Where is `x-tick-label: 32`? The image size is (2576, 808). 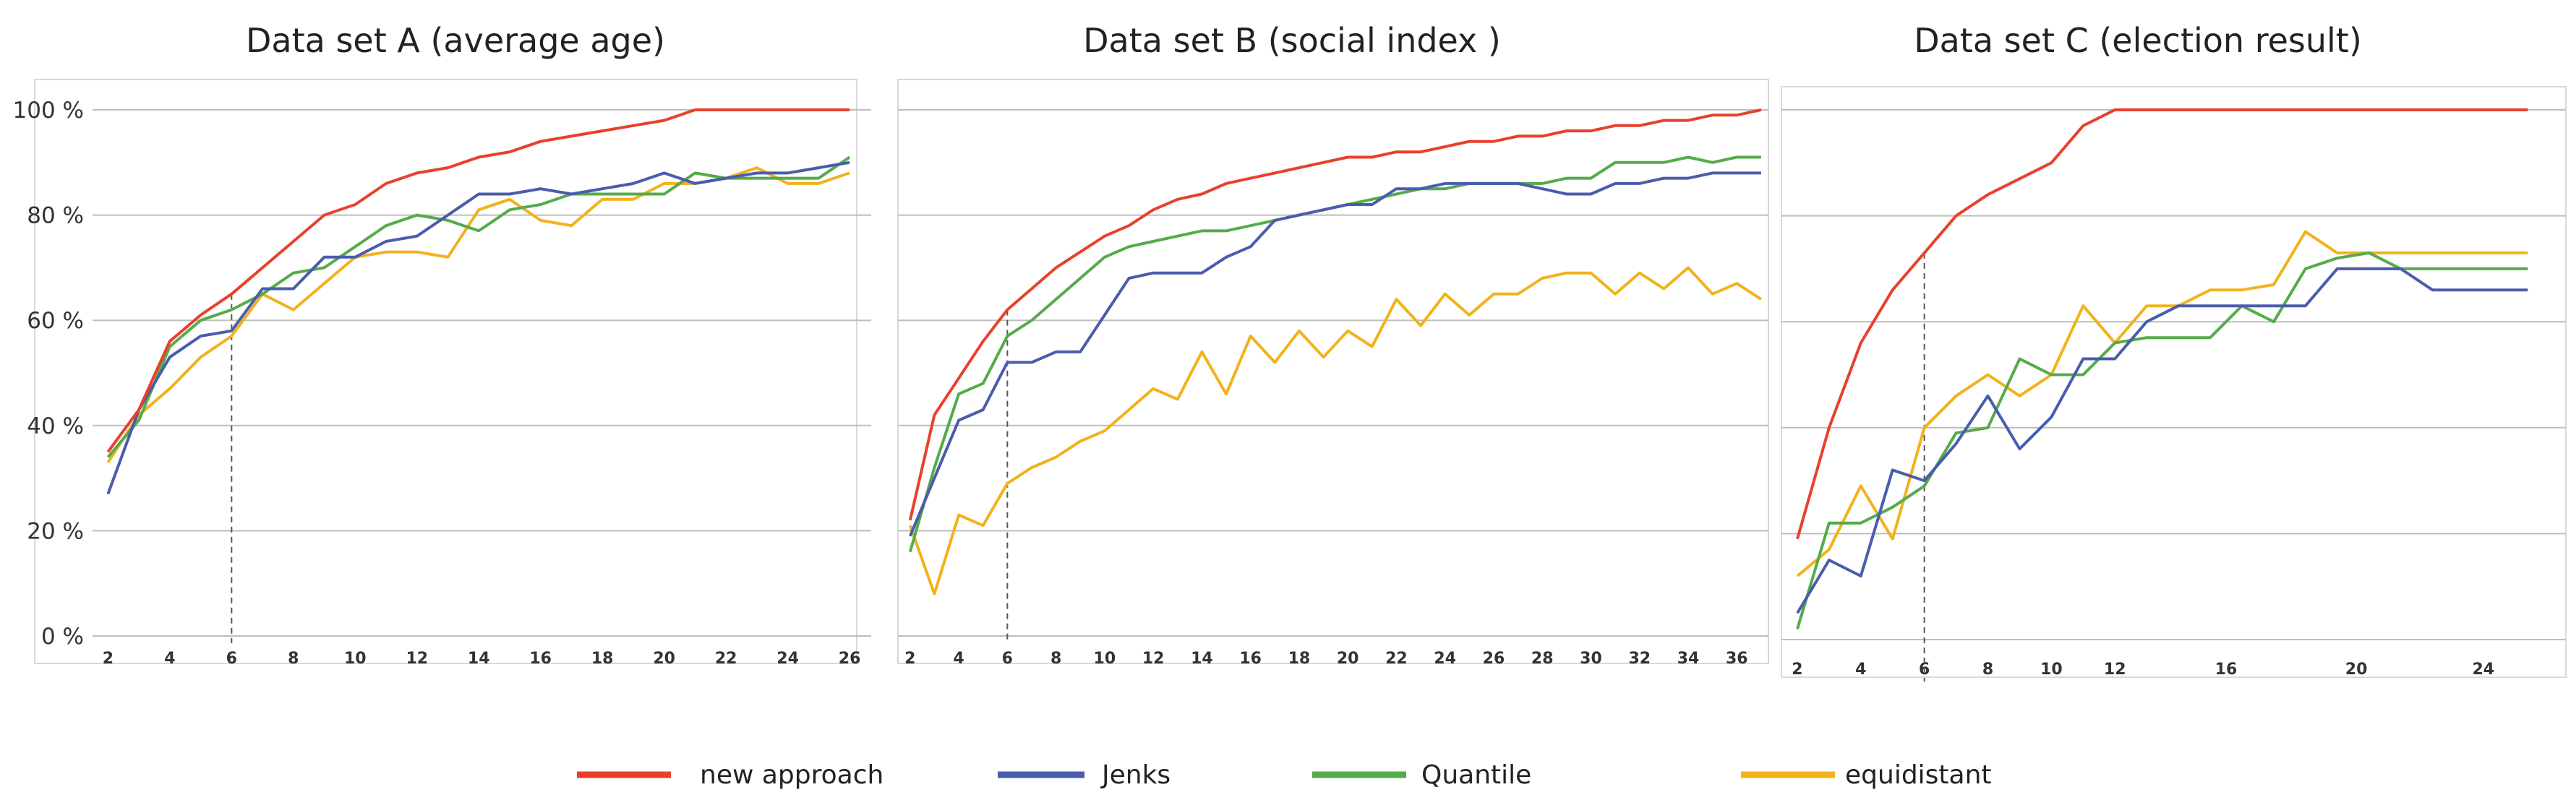
x-tick-label: 32 is located at coordinates (1639, 659).